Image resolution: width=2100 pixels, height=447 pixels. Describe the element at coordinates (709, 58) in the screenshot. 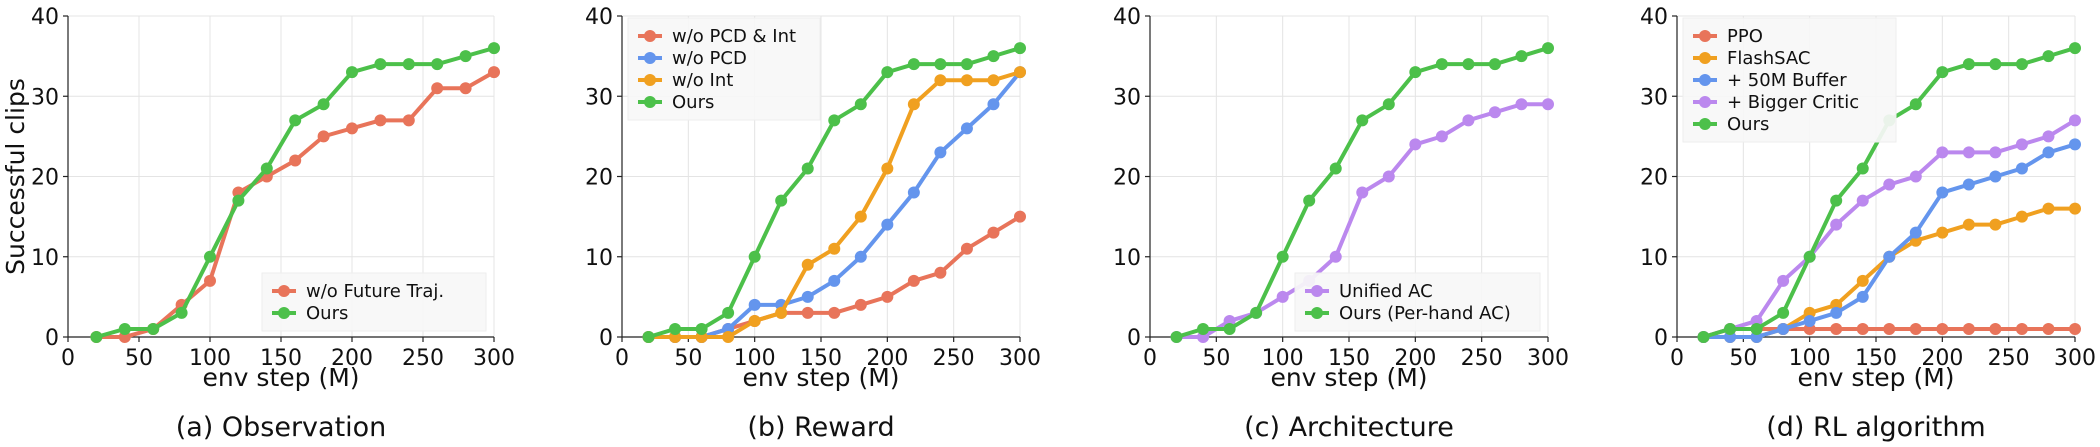

I see `legend-label: w/o PCD` at that location.